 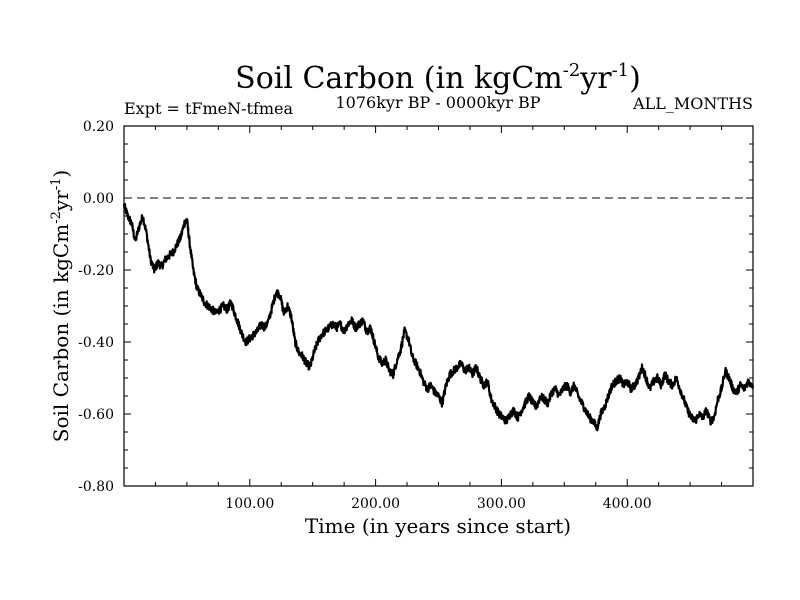 What do you see at coordinates (635, 78) in the screenshot?
I see `title-end: )` at bounding box center [635, 78].